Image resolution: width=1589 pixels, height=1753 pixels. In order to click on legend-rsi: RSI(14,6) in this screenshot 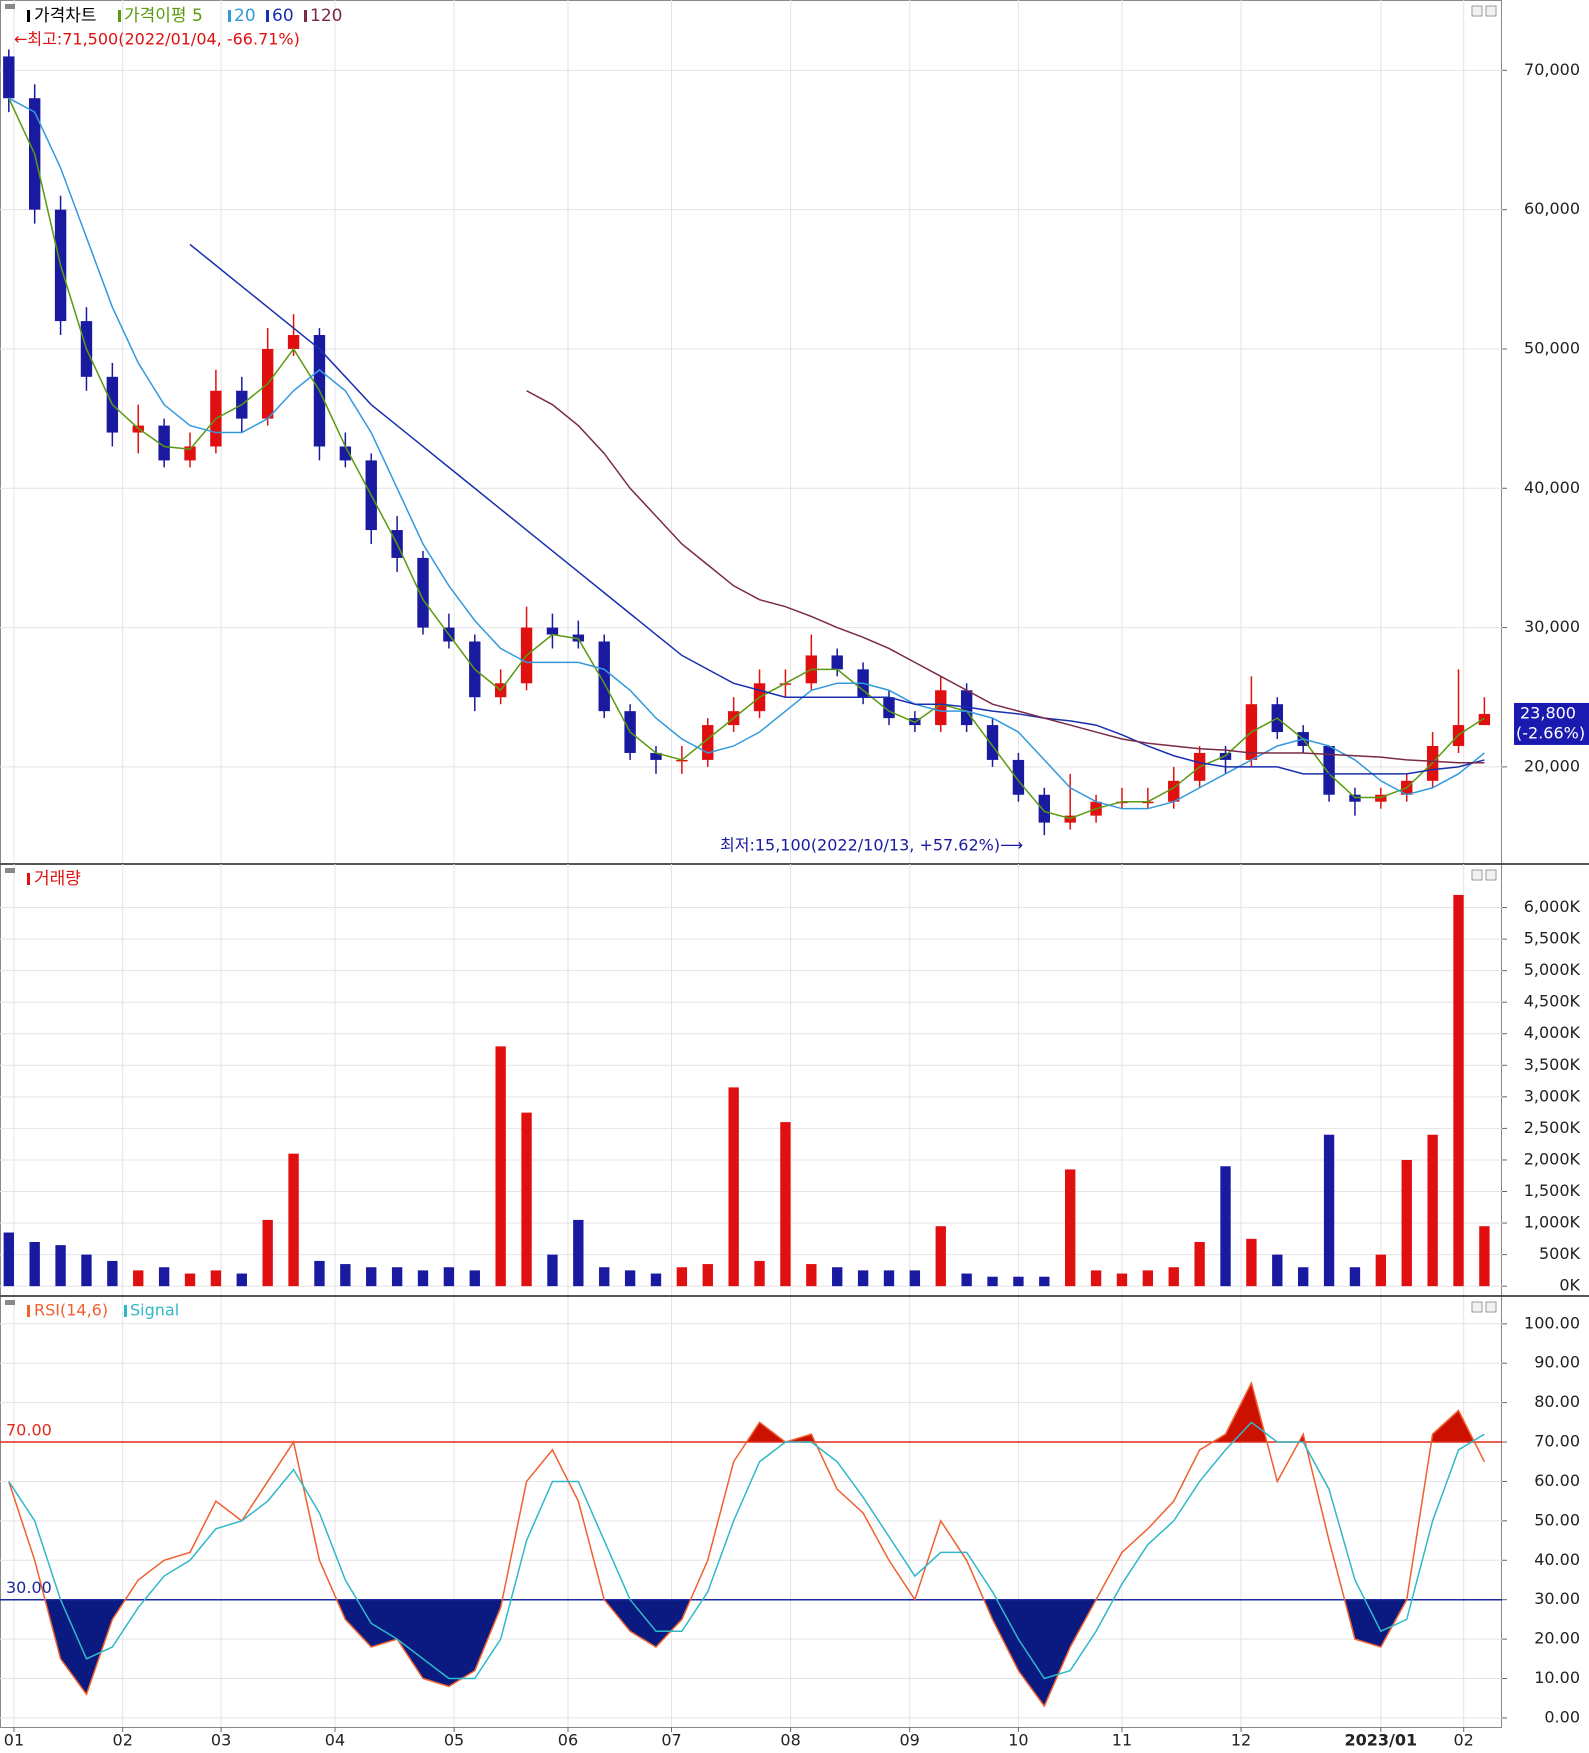, I will do `click(71, 1310)`.